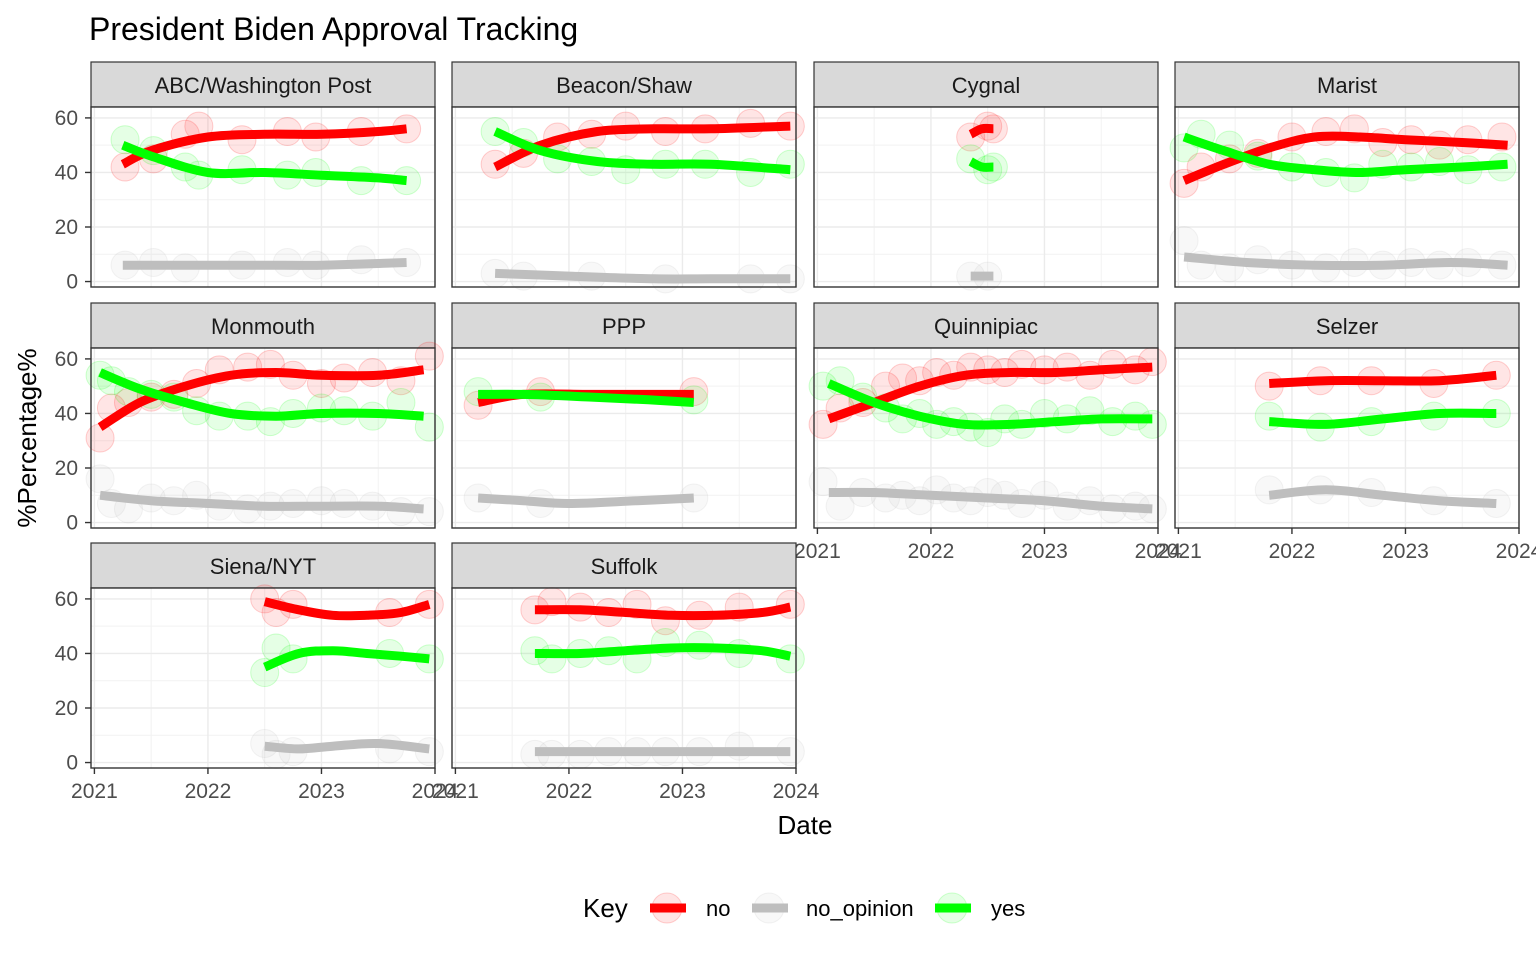 The height and width of the screenshot is (965, 1536). I want to click on facet-label: Marist, so click(1347, 85).